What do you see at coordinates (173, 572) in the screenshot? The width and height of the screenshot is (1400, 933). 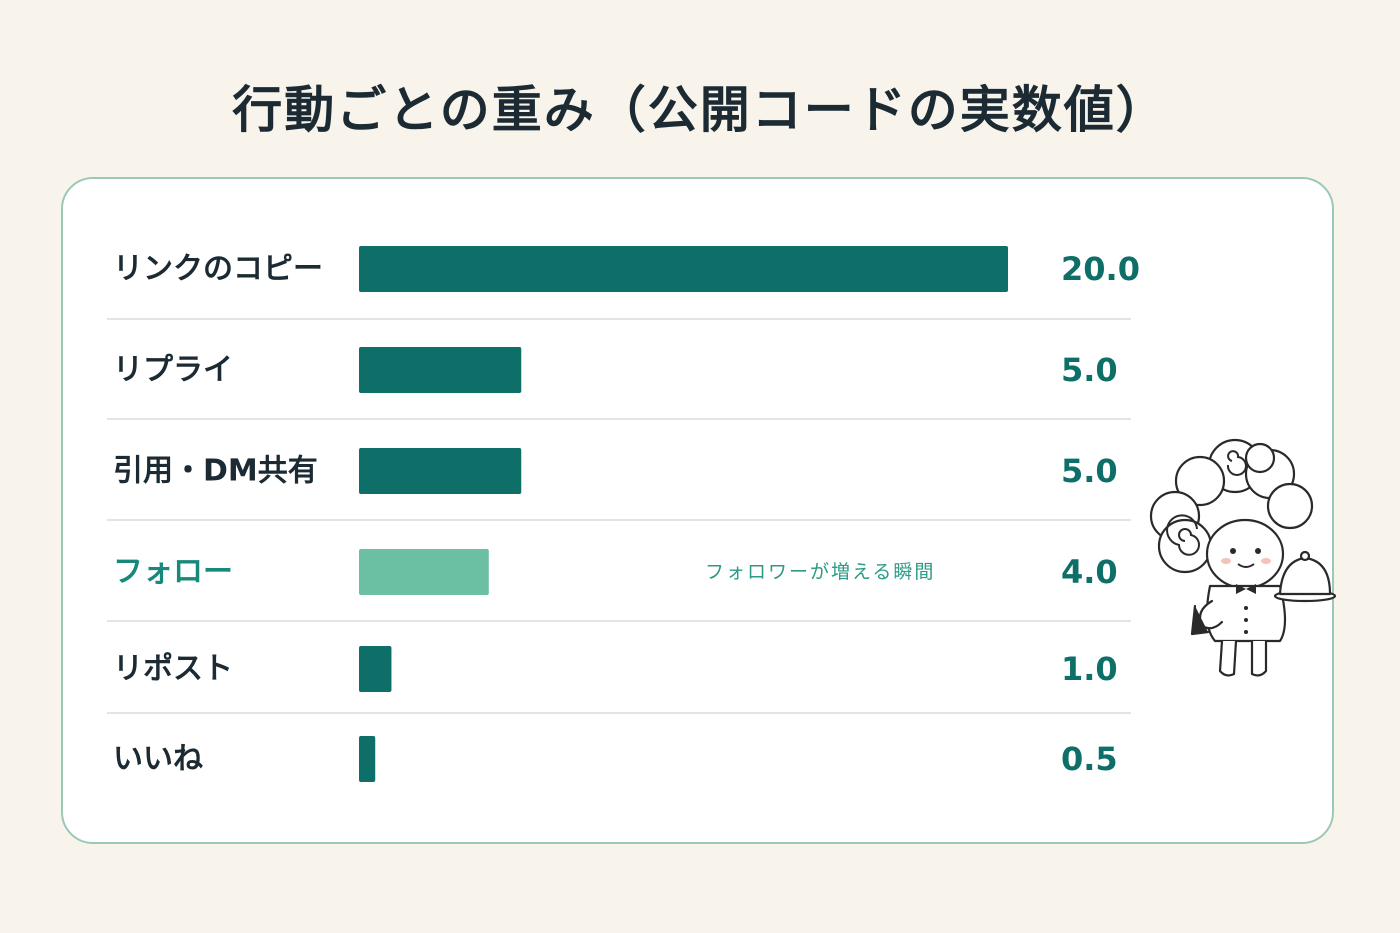 I see `category-label: フォロー` at bounding box center [173, 572].